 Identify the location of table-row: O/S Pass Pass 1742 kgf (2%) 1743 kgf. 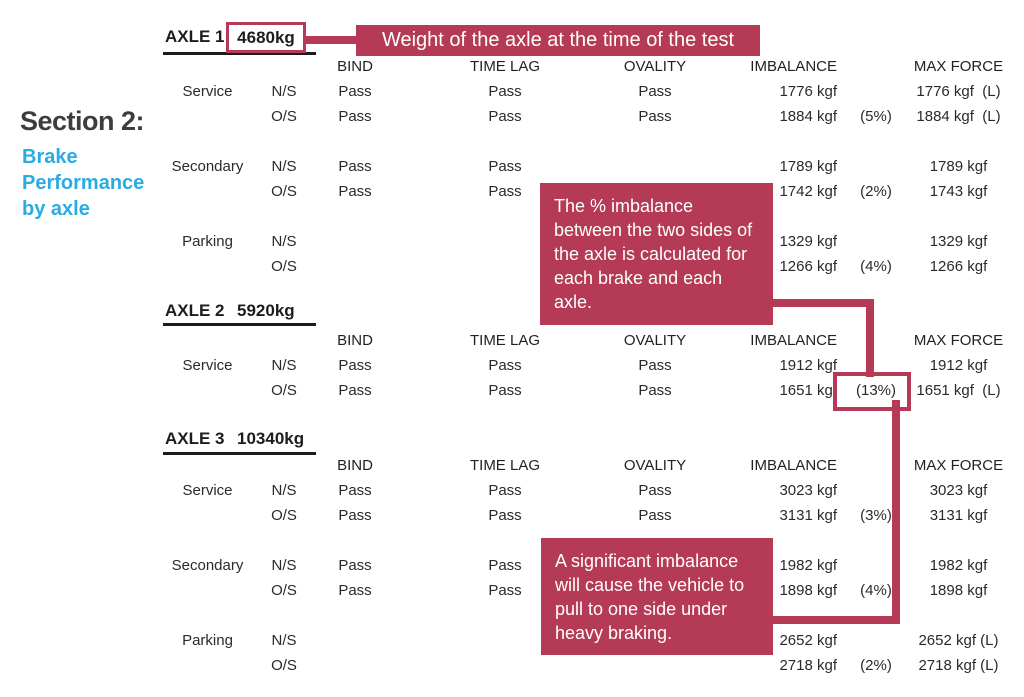
(580, 191).